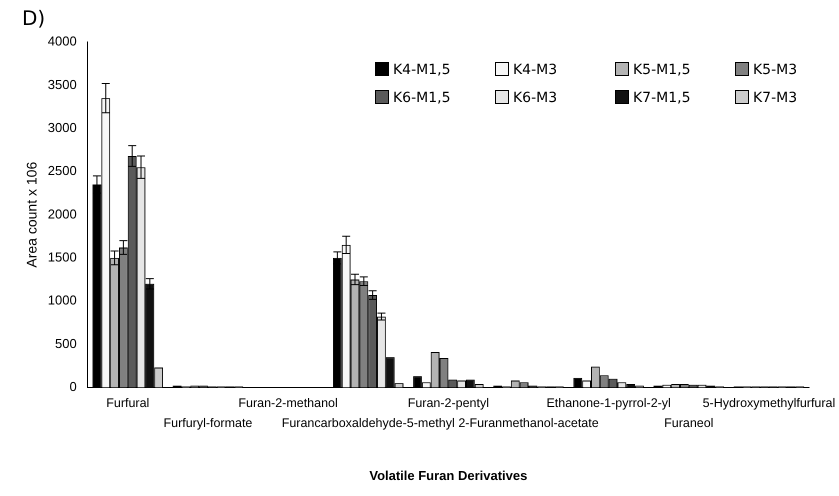 The width and height of the screenshot is (839, 496). What do you see at coordinates (66, 343) in the screenshot?
I see `y-tick-label: 500` at bounding box center [66, 343].